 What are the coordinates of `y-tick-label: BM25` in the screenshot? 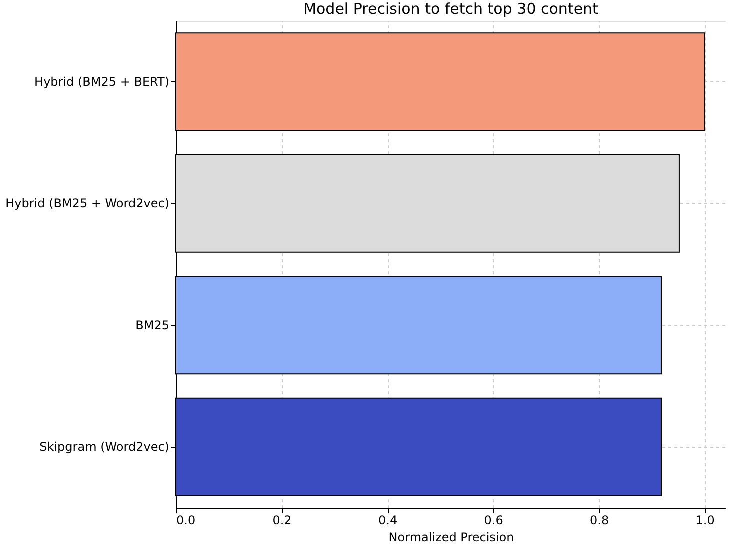 It's located at (153, 325).